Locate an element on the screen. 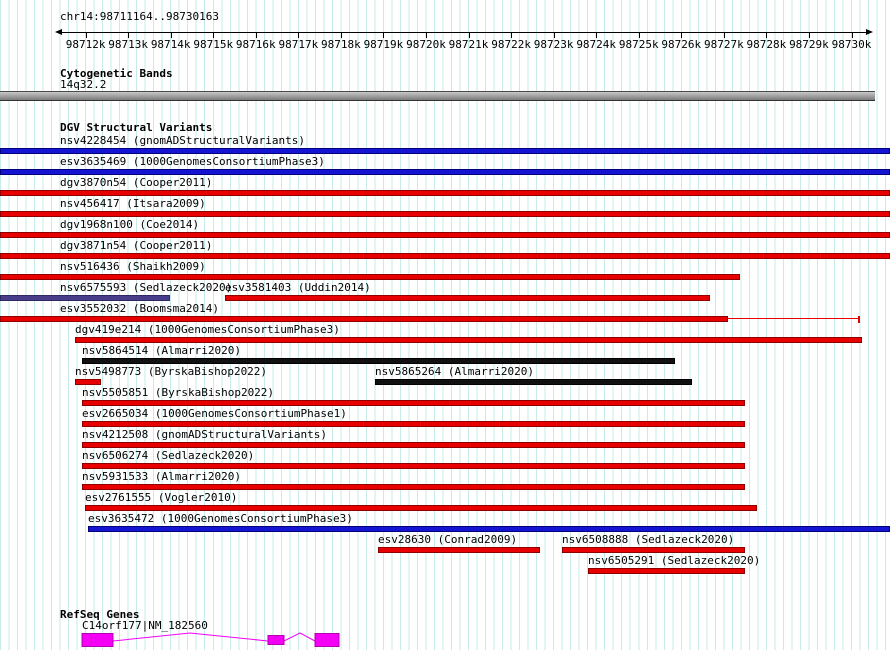 Image resolution: width=890 pixels, height=650 pixels. variant-label: nsv6505291 (Sedlazeck2020) is located at coordinates (674, 560).